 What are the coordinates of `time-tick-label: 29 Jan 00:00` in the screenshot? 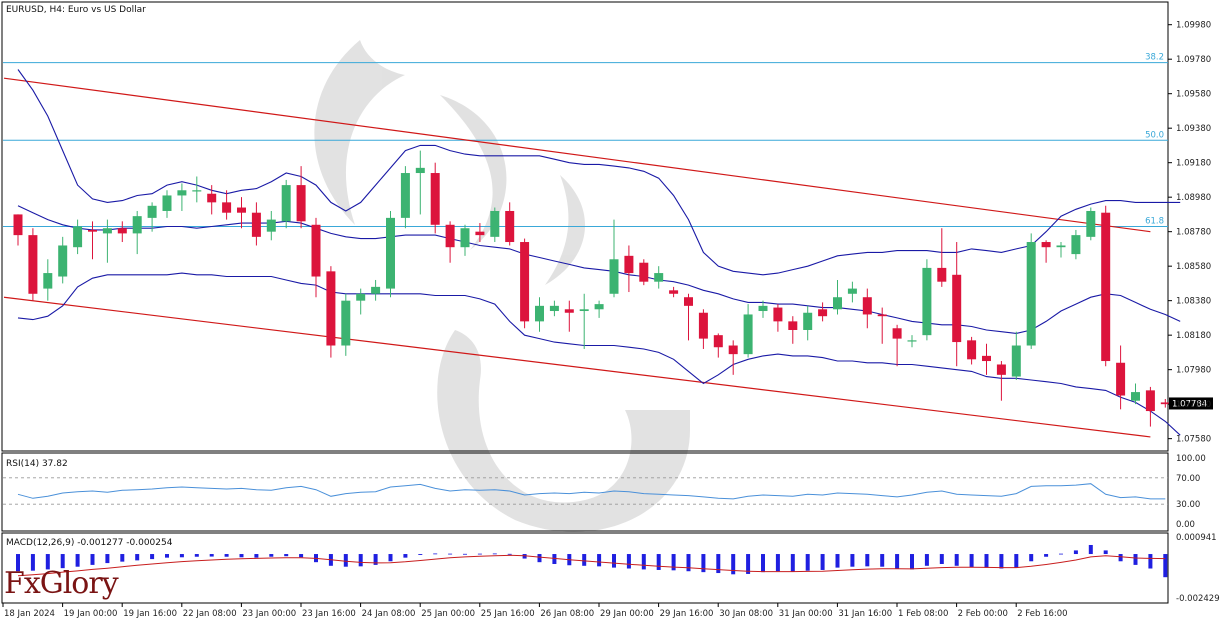 It's located at (627, 614).